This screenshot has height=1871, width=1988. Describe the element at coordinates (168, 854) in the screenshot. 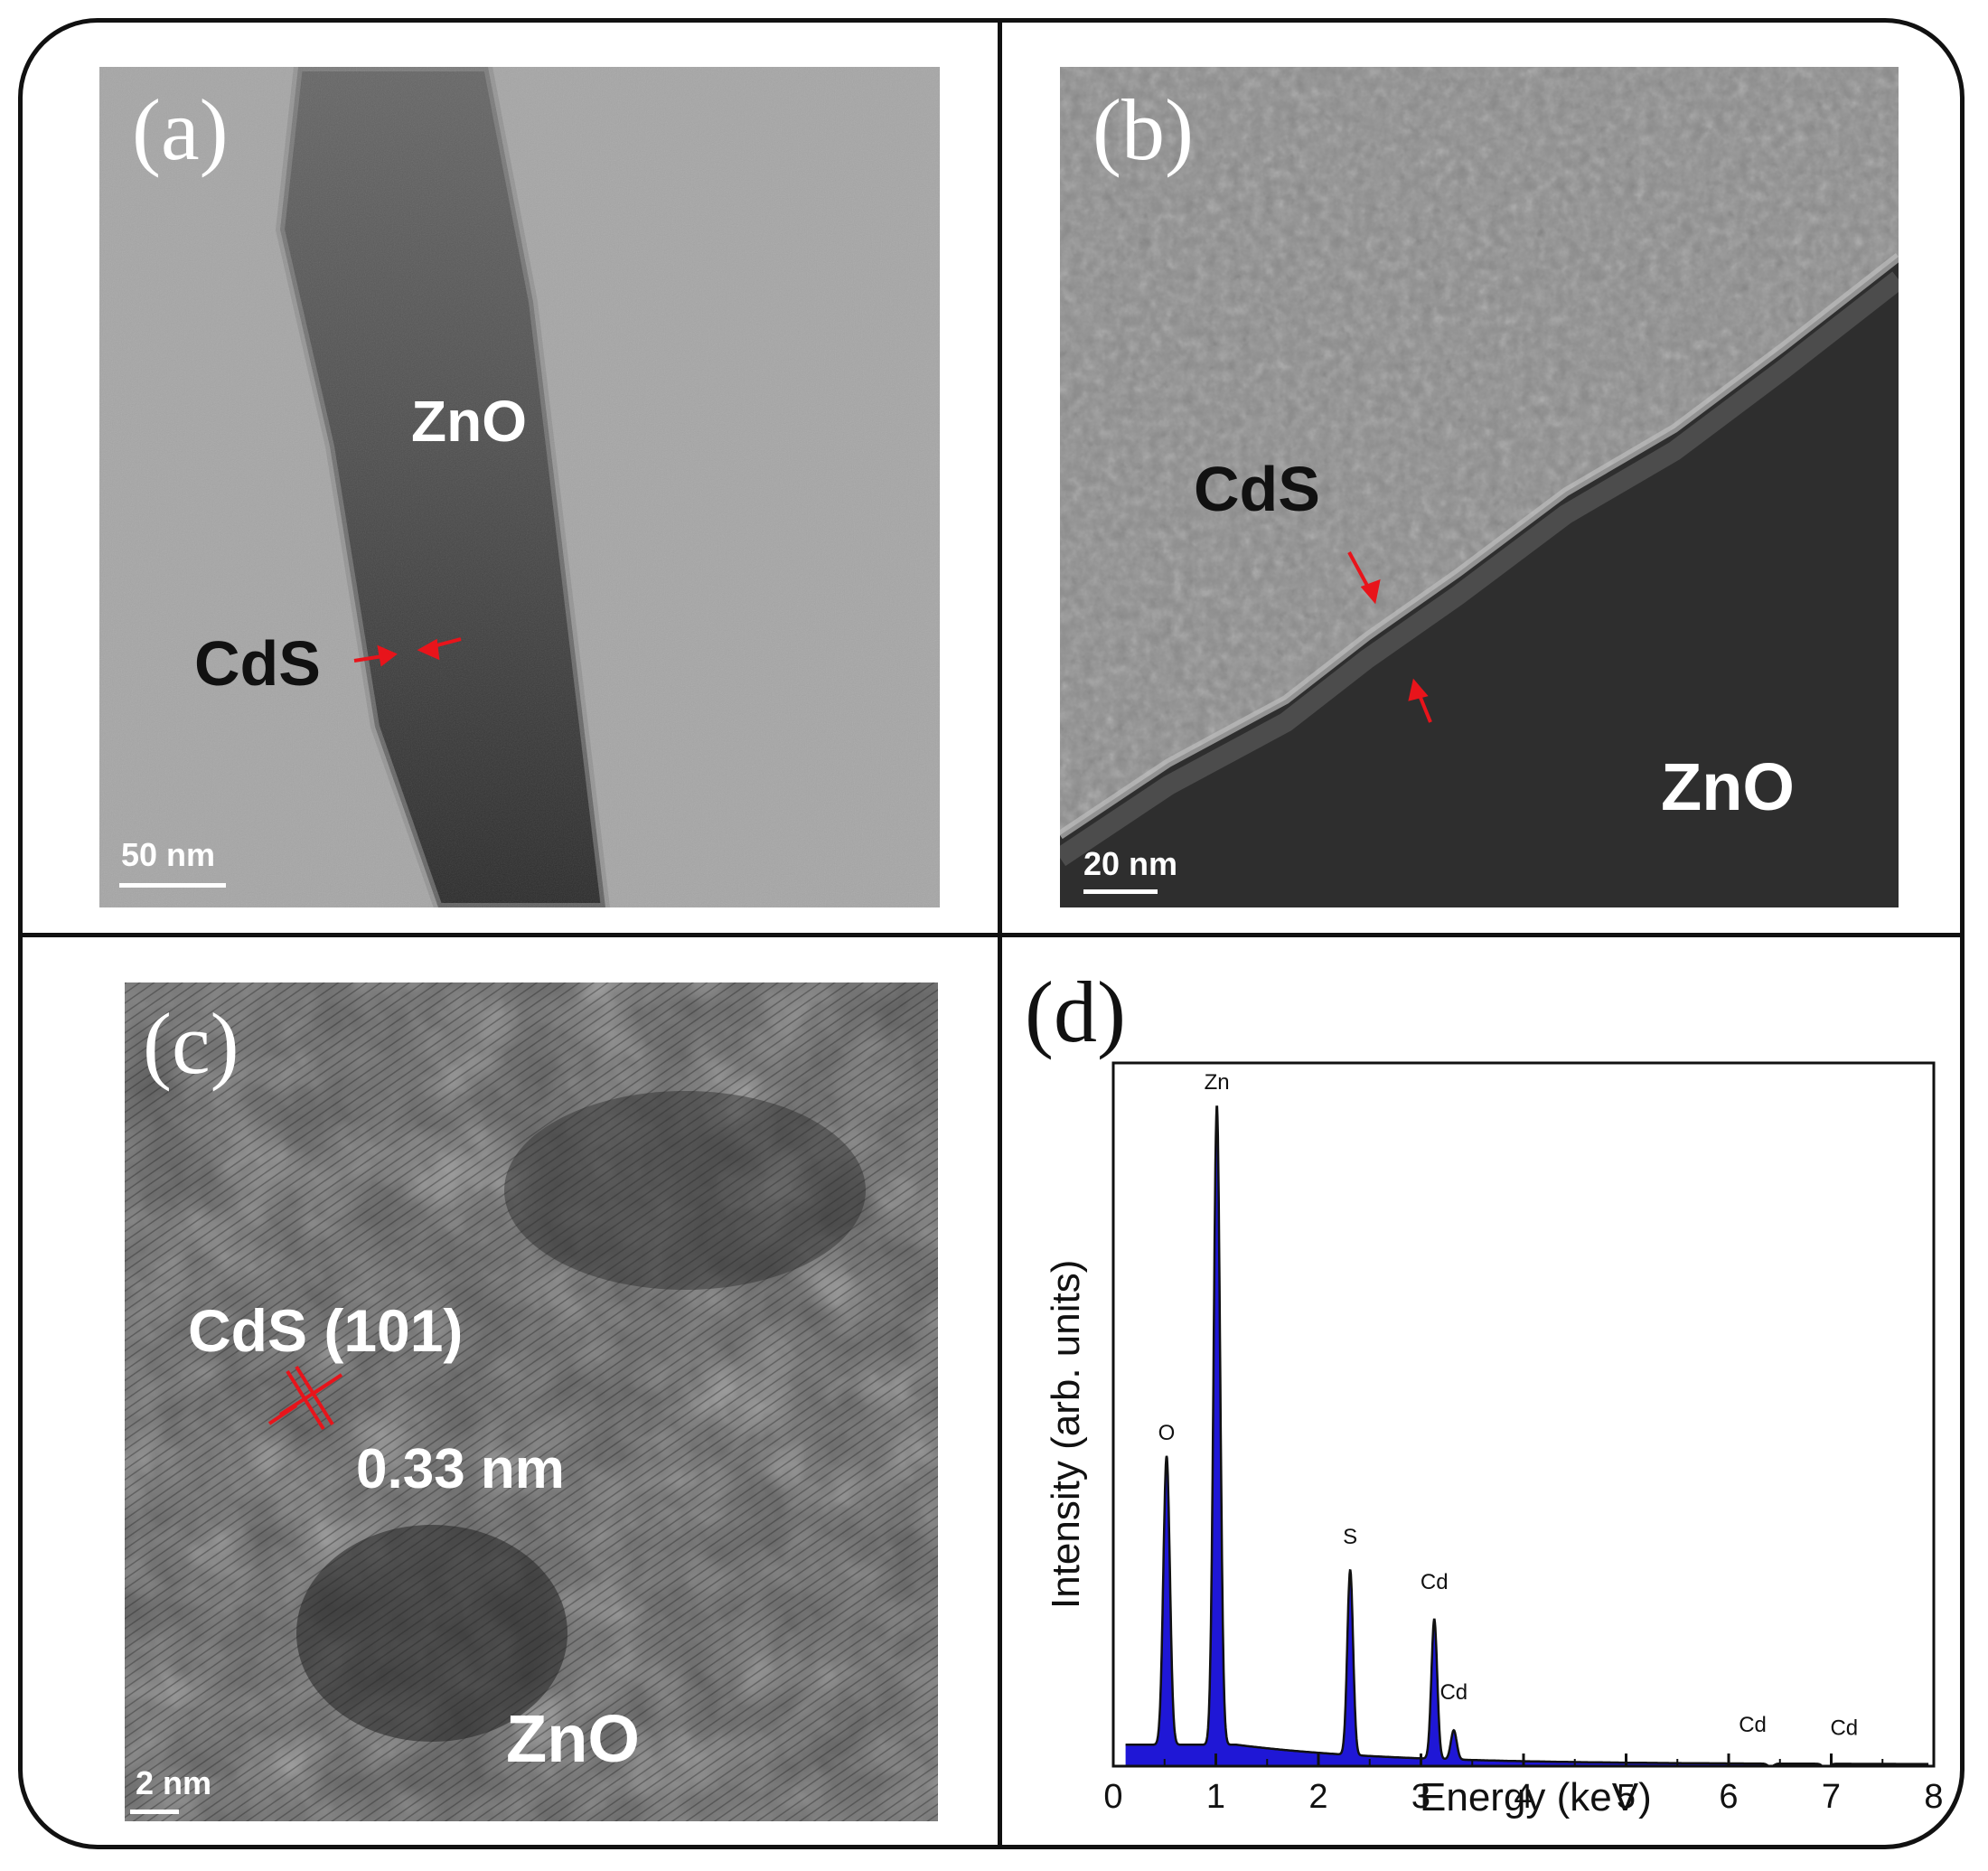

I see `panel-a-scale-label: 50 nm` at that location.